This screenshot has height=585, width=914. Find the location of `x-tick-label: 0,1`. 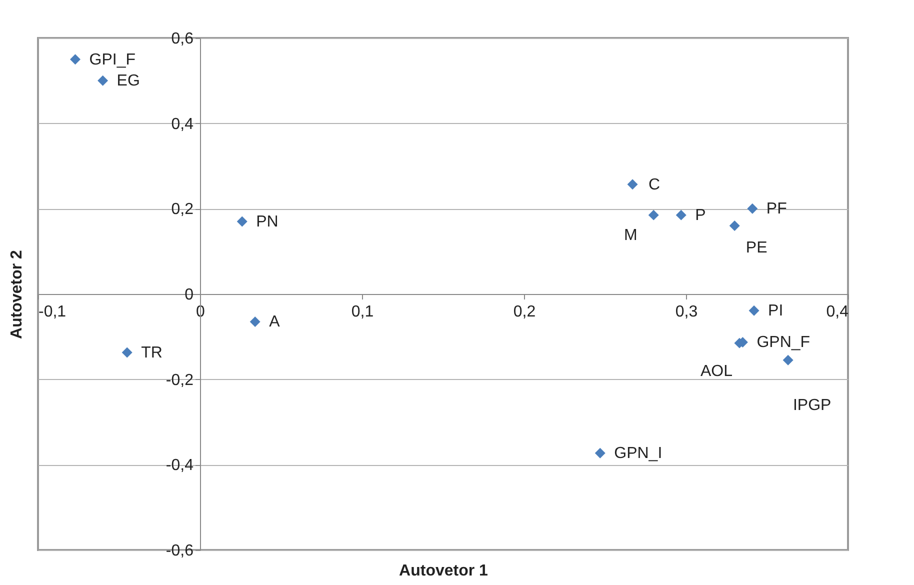

x-tick-label: 0,1 is located at coordinates (362, 312).